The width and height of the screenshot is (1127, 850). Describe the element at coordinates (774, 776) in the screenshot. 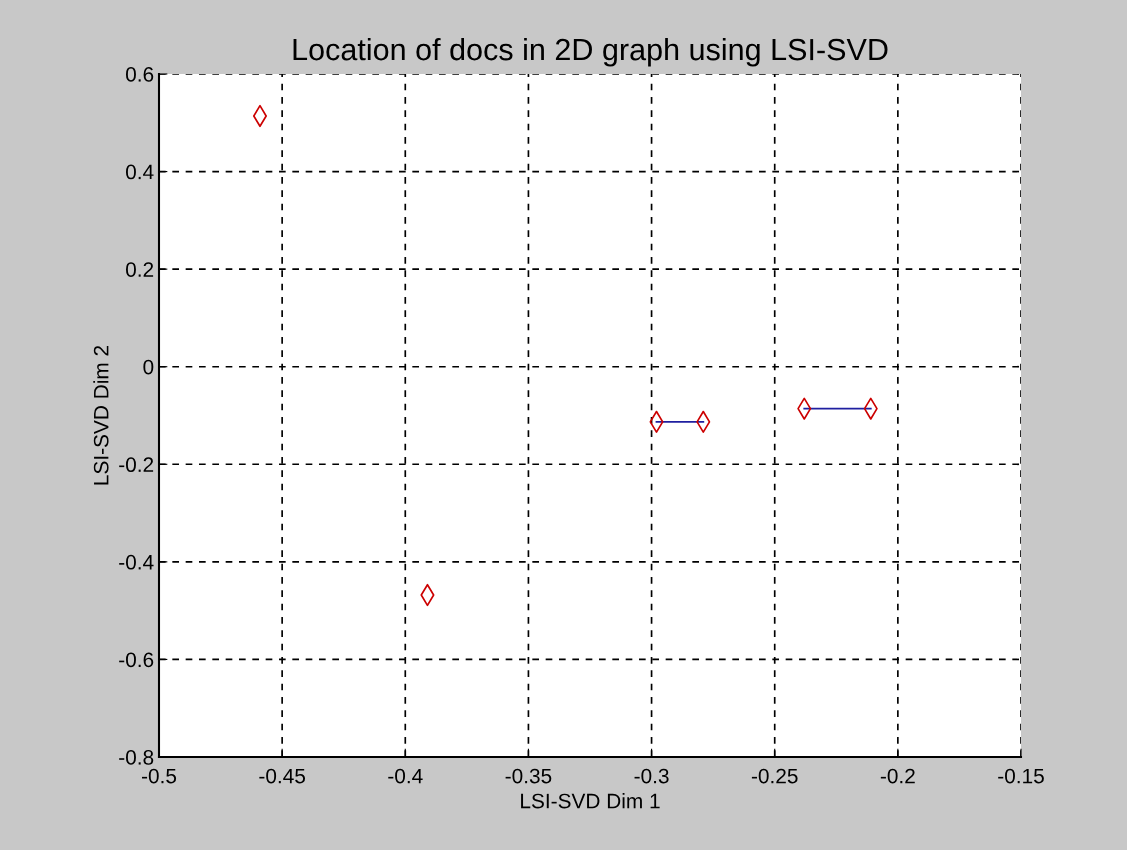

I see `x-tick-label: -0.25` at that location.